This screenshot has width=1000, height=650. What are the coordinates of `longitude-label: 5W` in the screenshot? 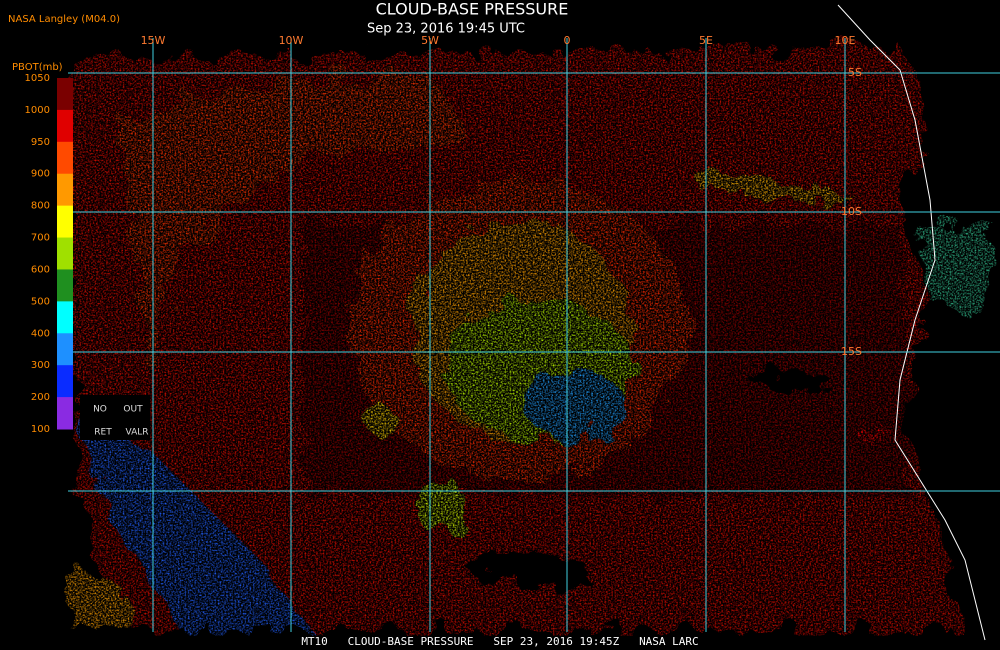 It's located at (430, 40).